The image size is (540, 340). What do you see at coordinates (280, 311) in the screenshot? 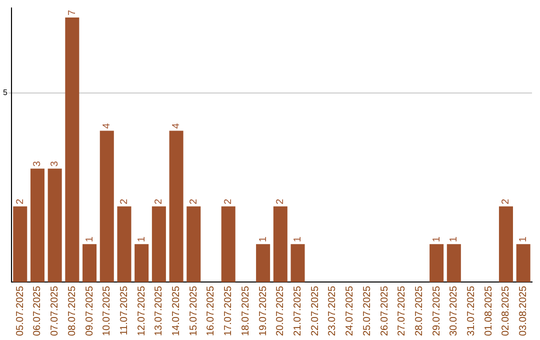
I see `x-tick-label: 20.07.2025` at bounding box center [280, 311].